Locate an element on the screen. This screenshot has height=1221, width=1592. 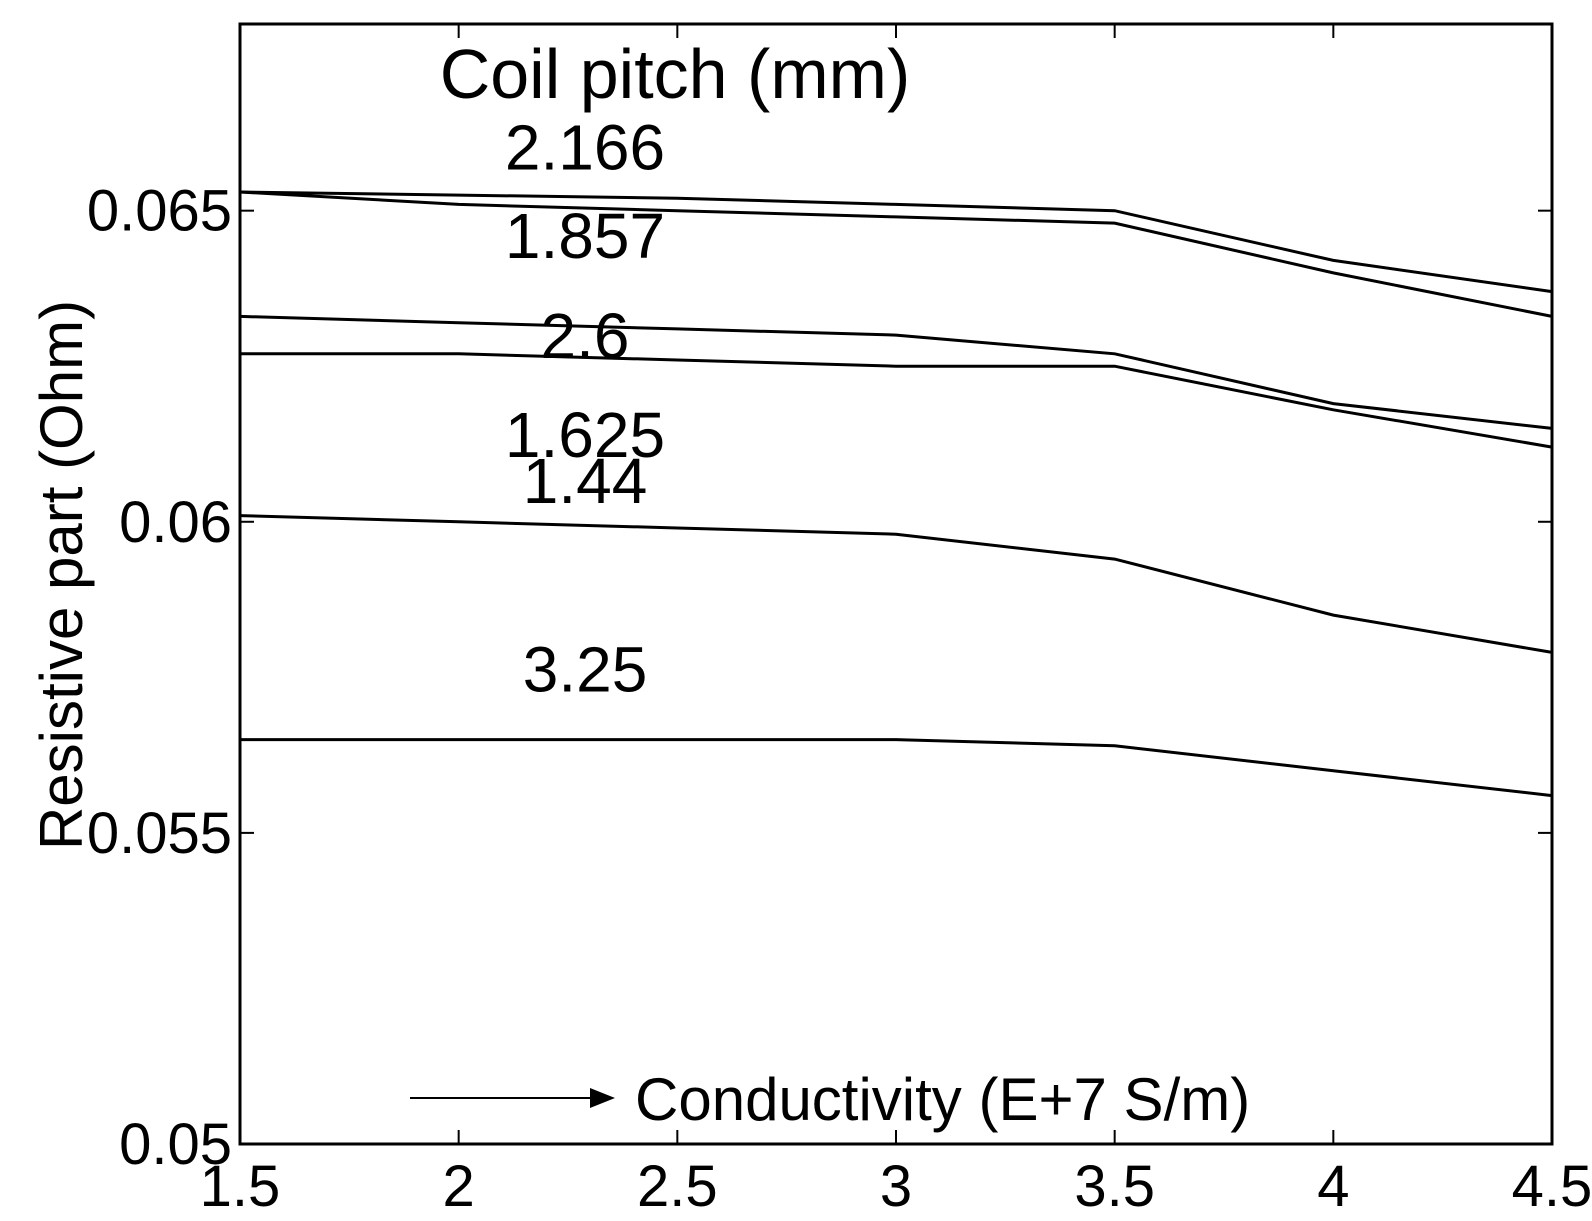
chart-title: Coil pitch (mm) is located at coordinates (675, 74).